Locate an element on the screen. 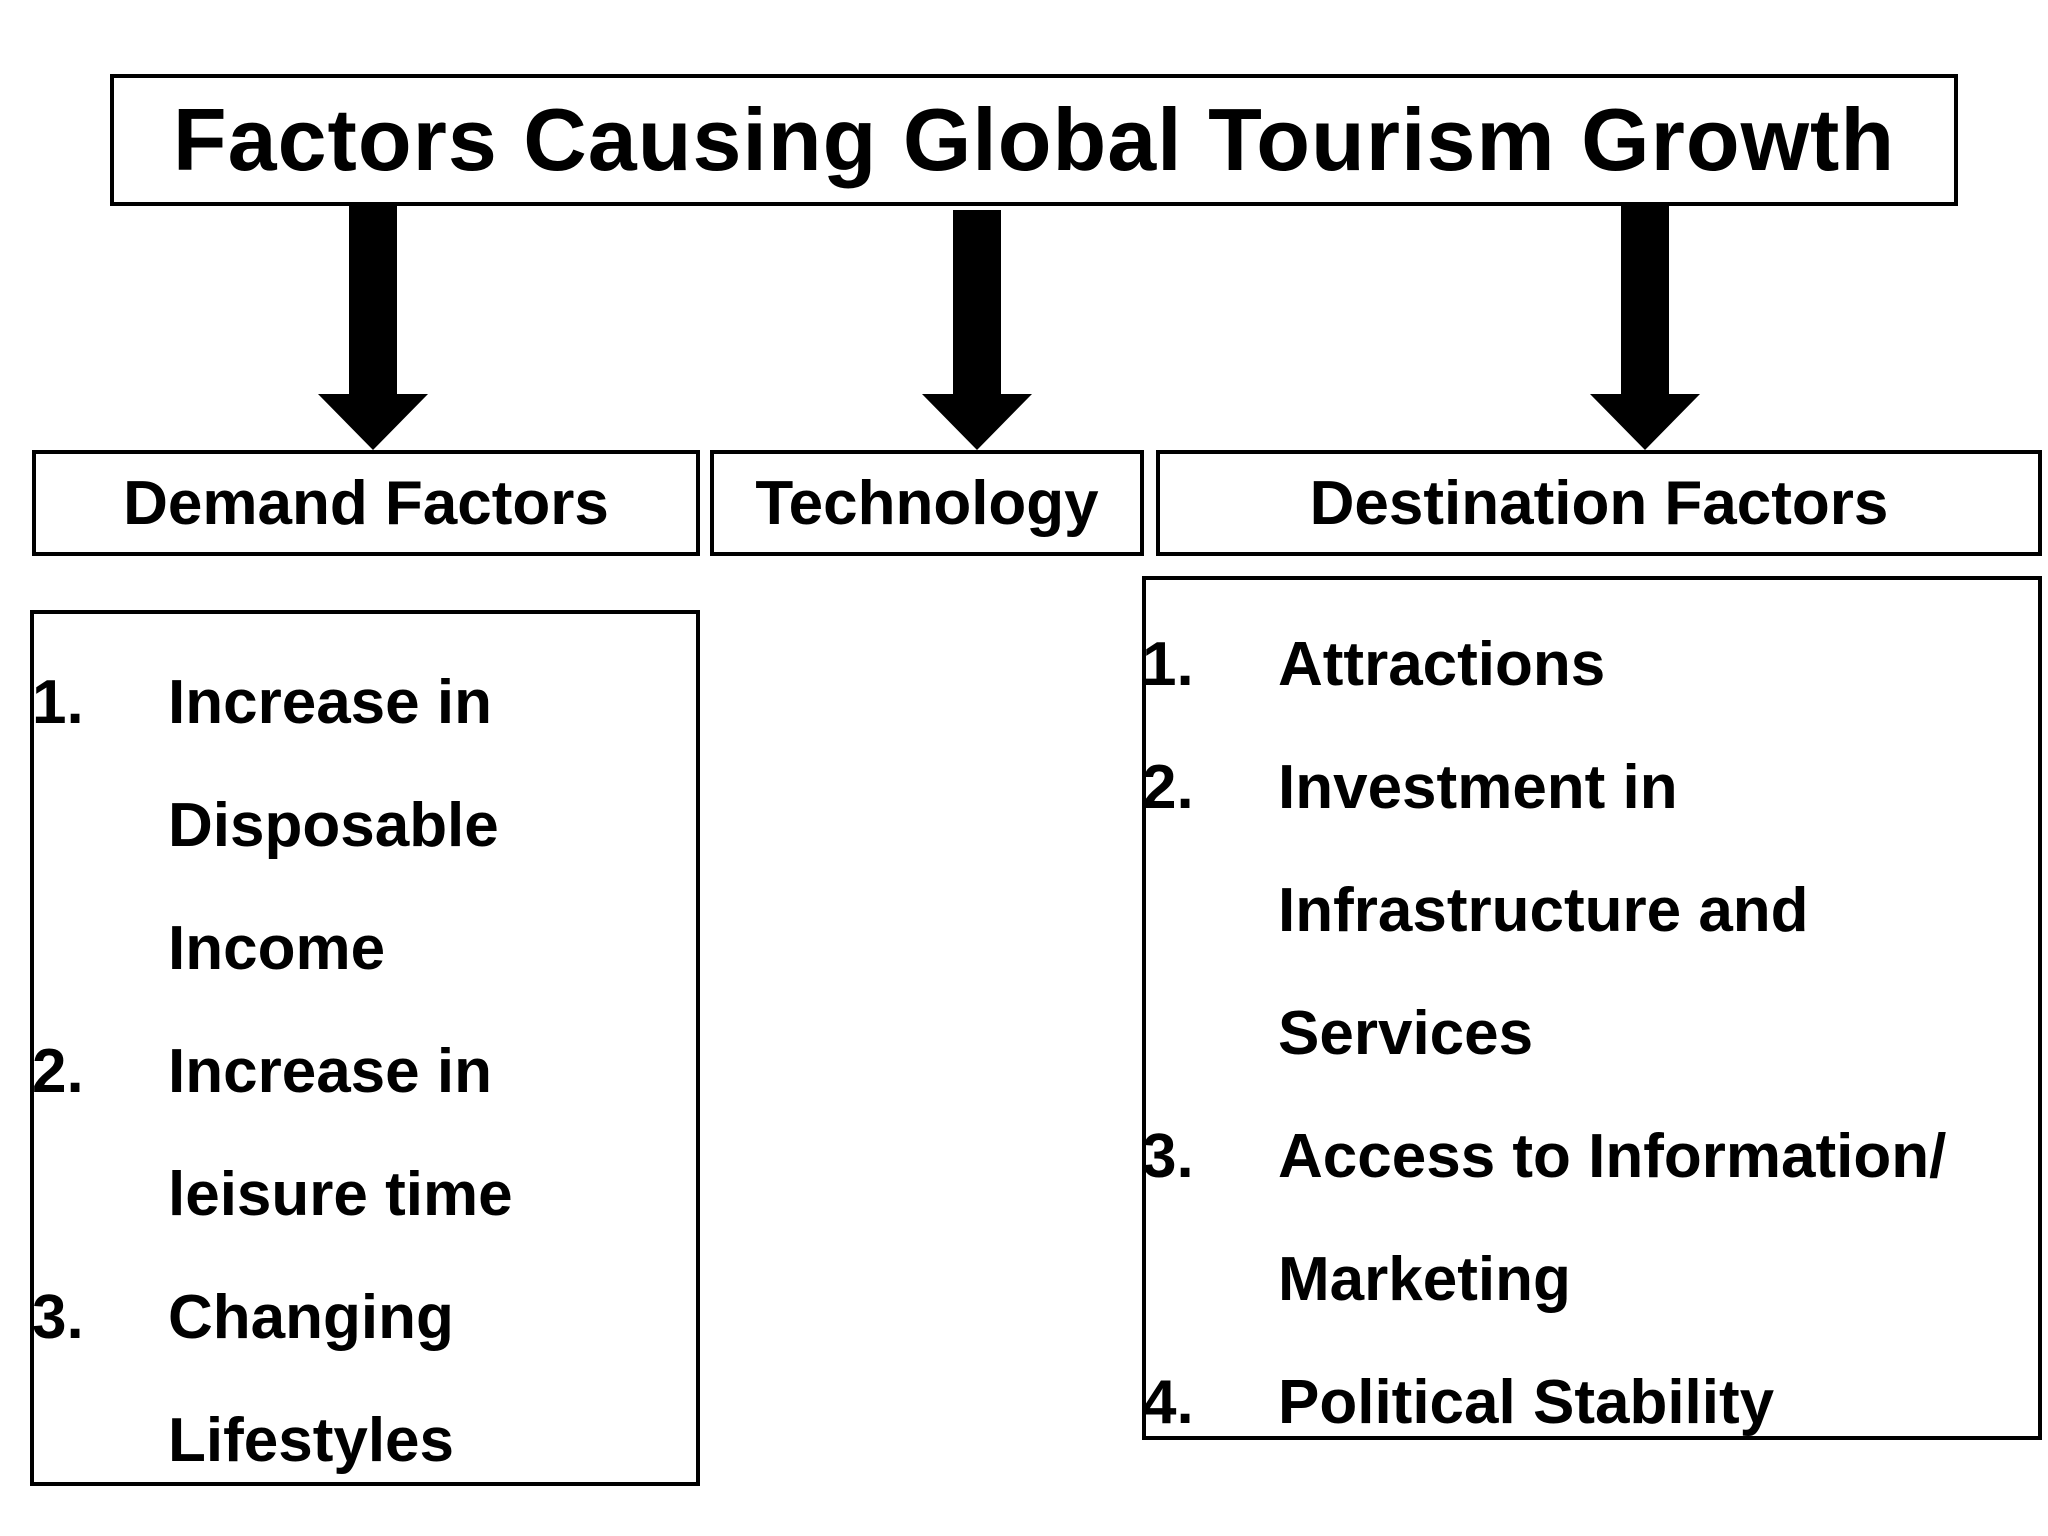 The height and width of the screenshot is (1536, 2048). list-item-text: Access to Information/ is located at coordinates (1612, 1156).